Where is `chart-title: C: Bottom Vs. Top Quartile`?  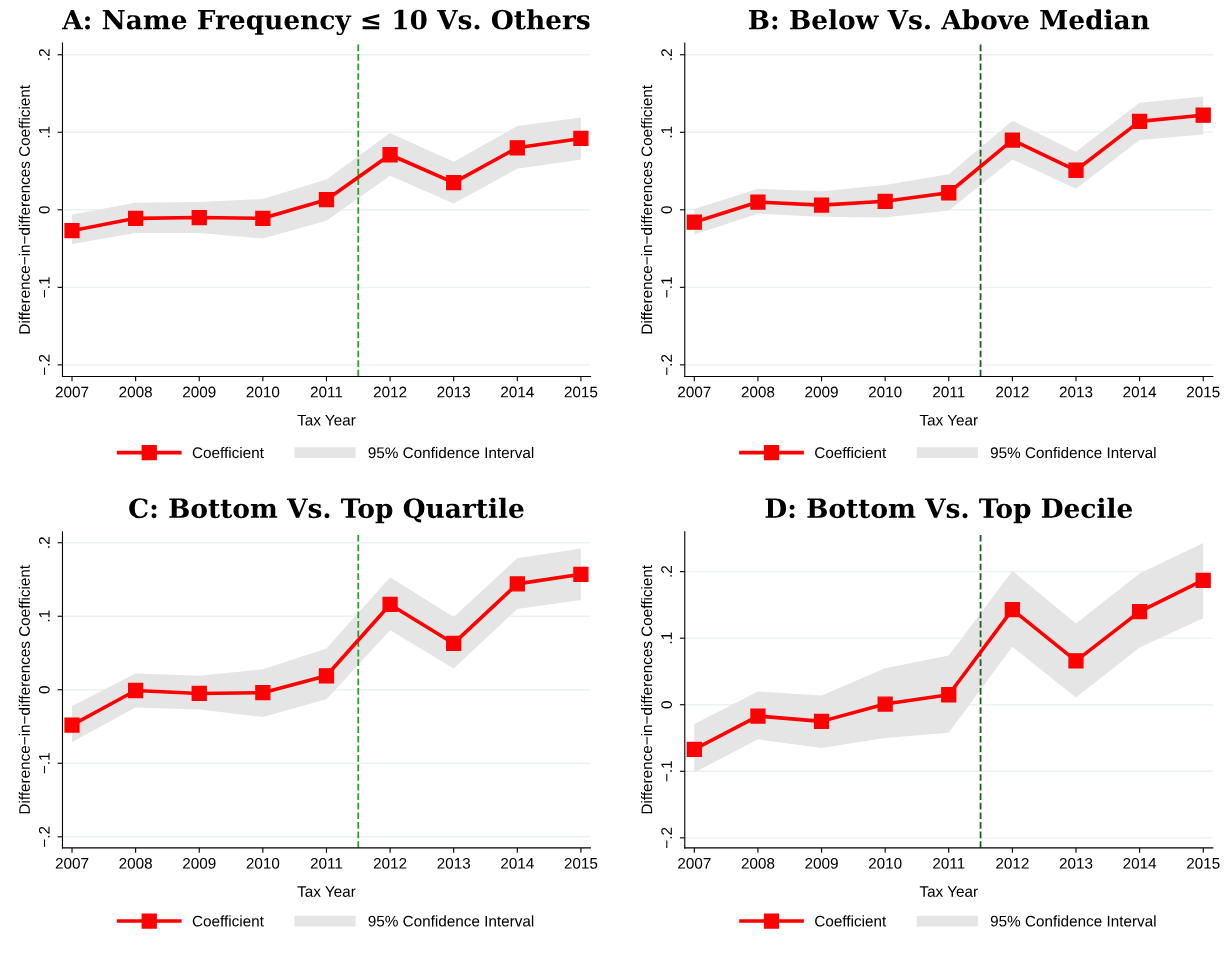
chart-title: C: Bottom Vs. Top Quartile is located at coordinates (326, 510).